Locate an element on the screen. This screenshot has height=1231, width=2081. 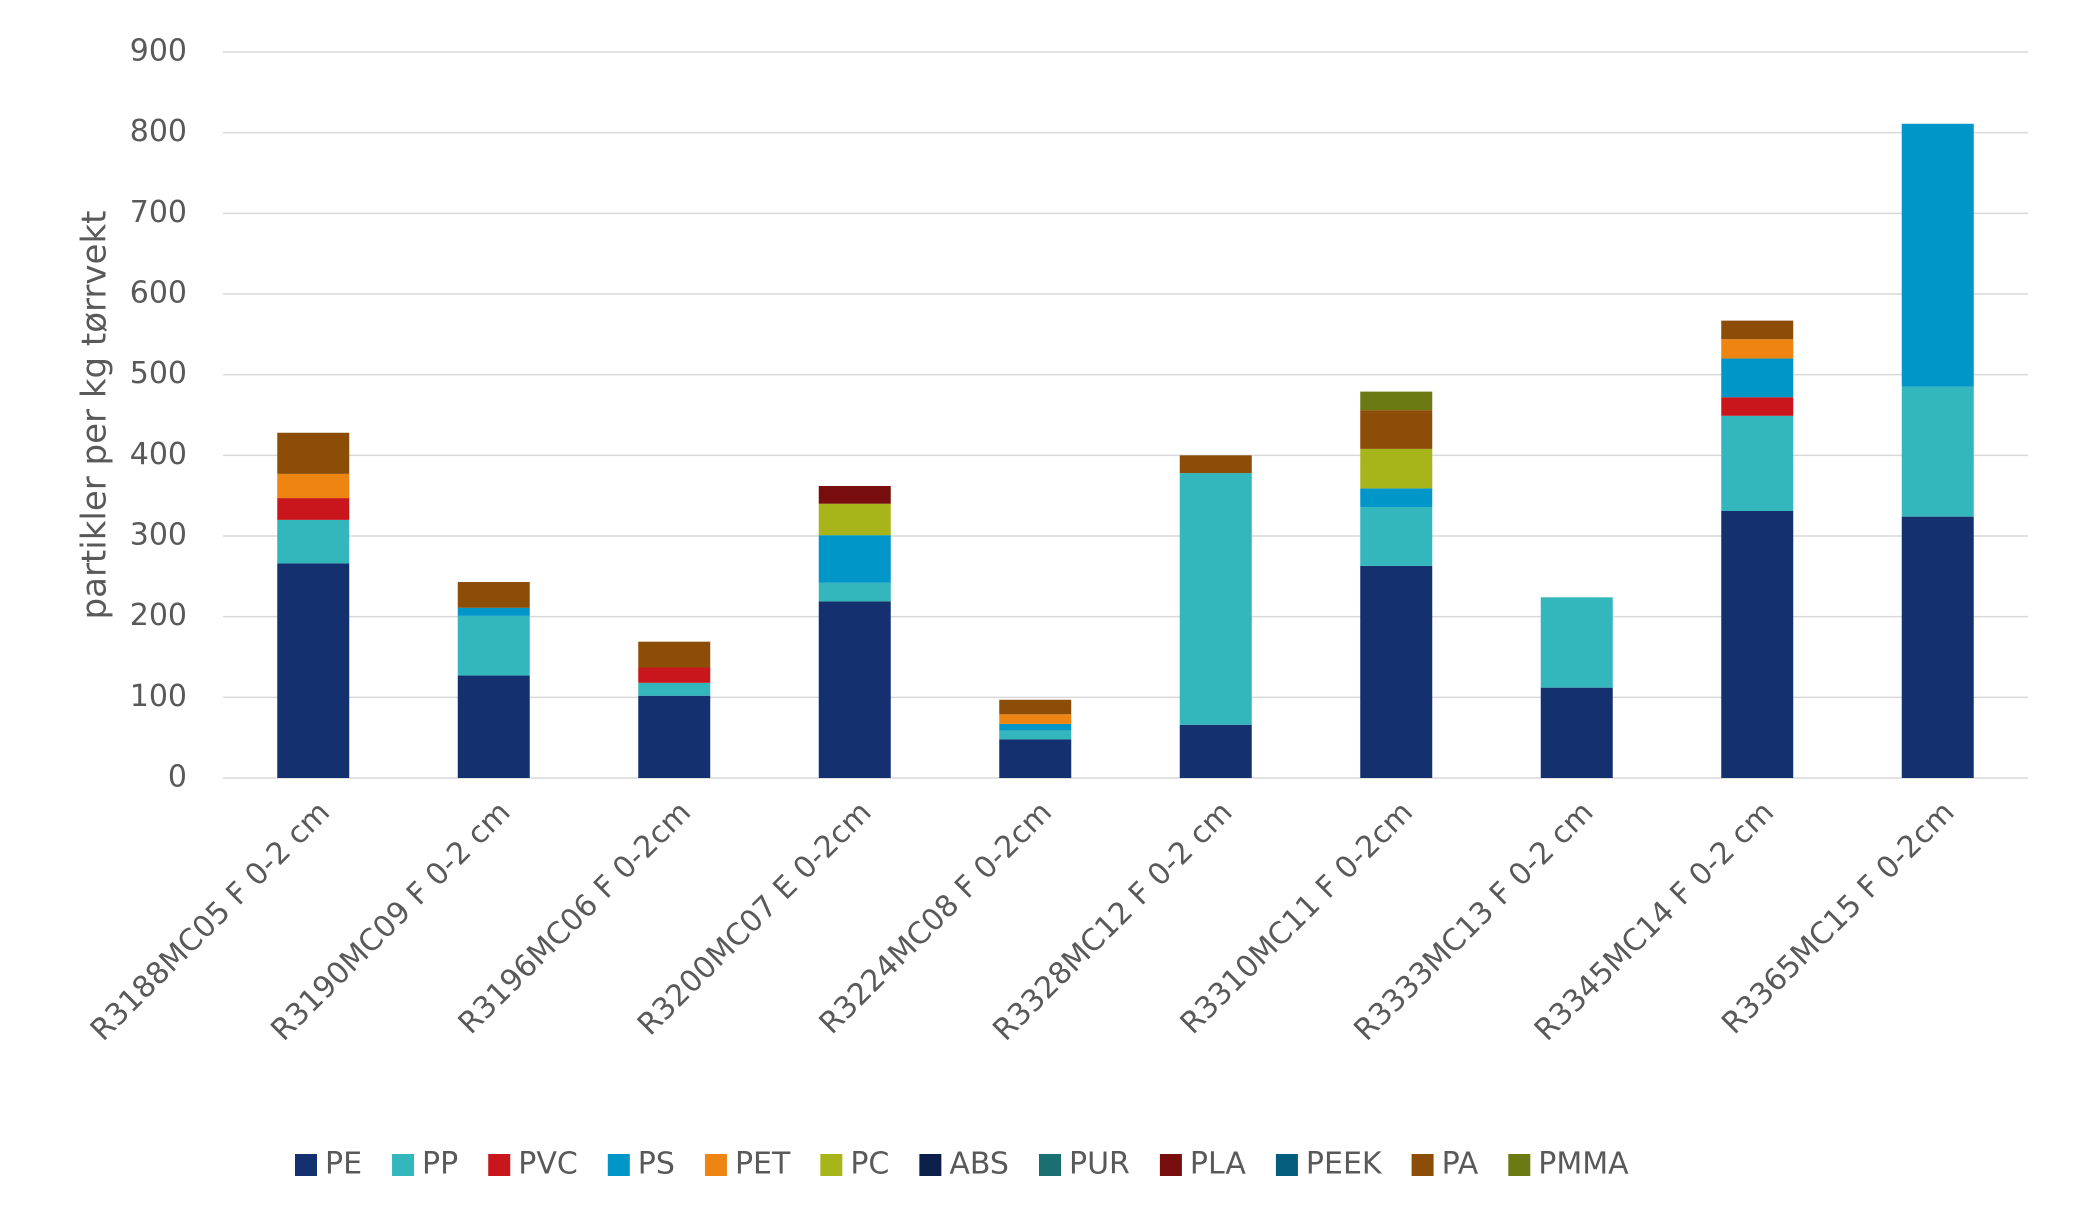
legend-label: ABS is located at coordinates (979, 1164).